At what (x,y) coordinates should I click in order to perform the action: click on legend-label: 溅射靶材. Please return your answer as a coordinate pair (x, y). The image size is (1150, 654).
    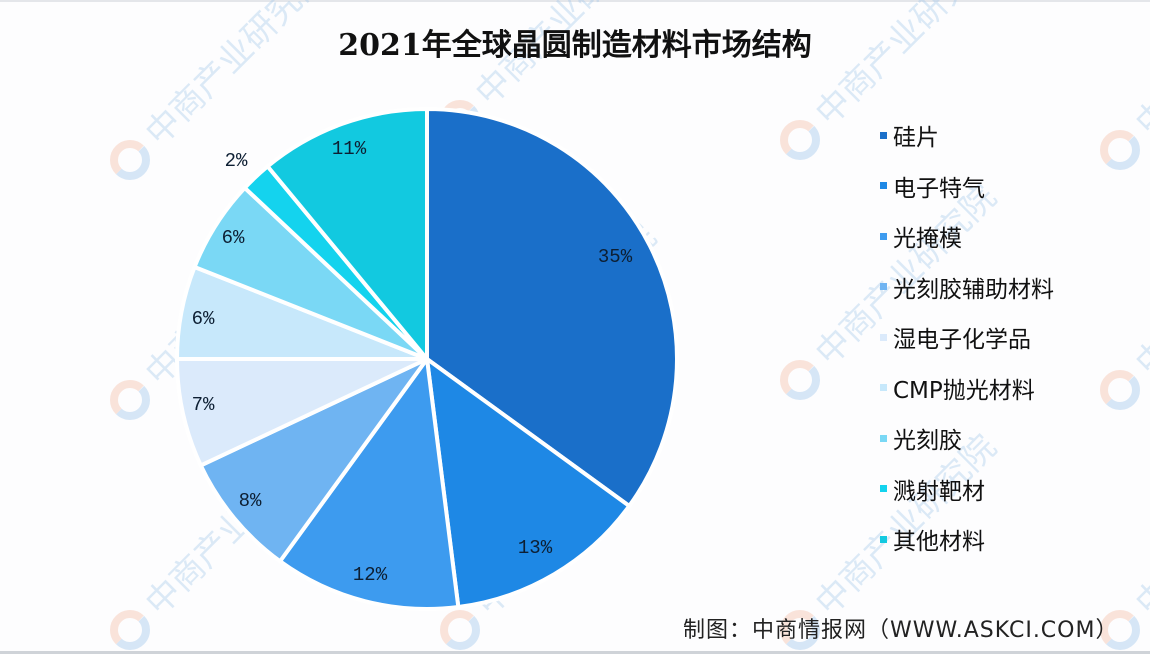
    Looking at the image, I should click on (939, 491).